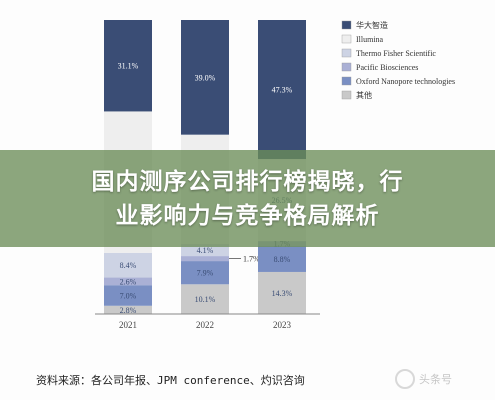 Image resolution: width=495 pixels, height=400 pixels. What do you see at coordinates (251, 259) in the screenshot?
I see `callout-label: 1.7%` at bounding box center [251, 259].